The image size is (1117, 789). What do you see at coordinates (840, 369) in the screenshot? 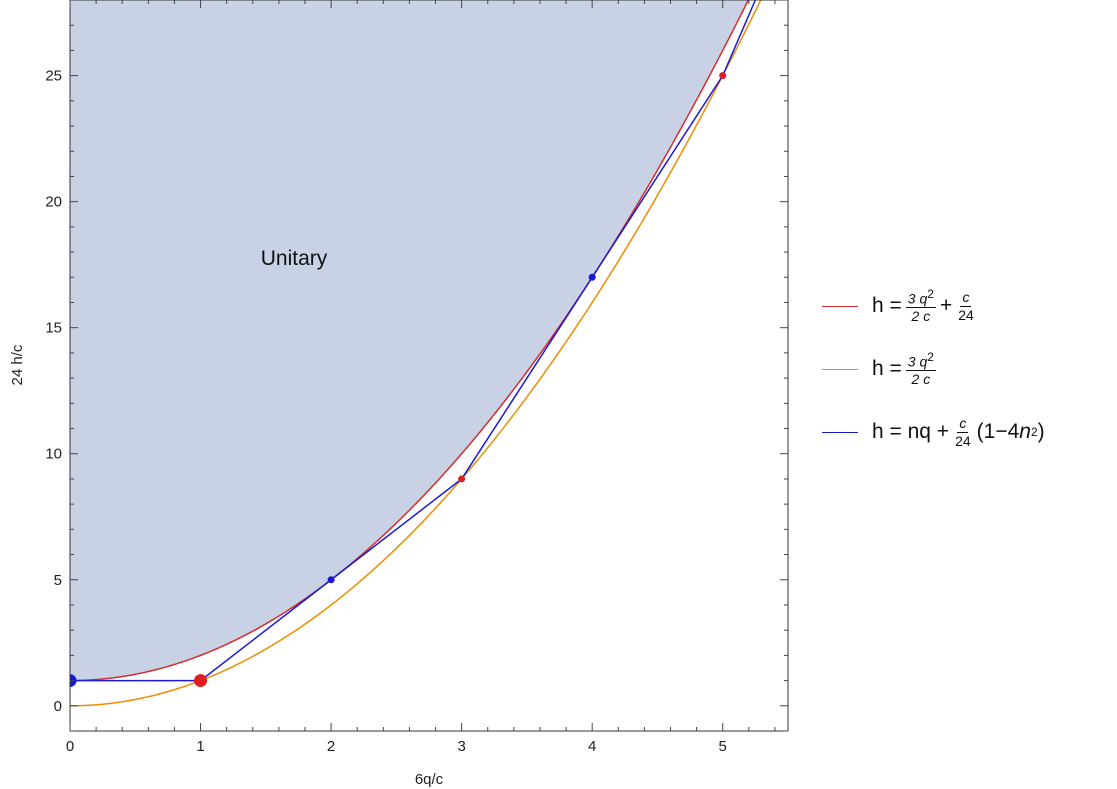
I see `legend-swatch-orange` at bounding box center [840, 369].